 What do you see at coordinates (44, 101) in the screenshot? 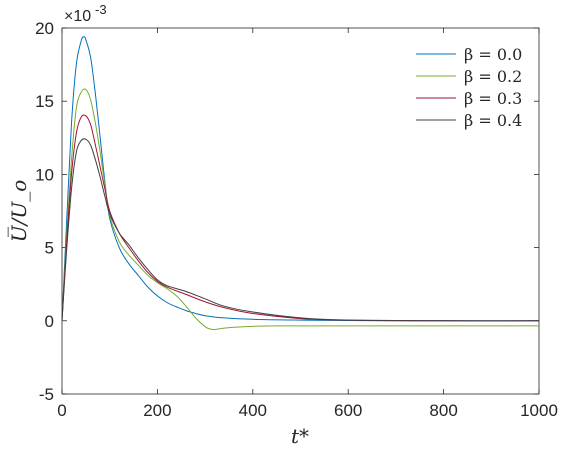
I see `y-tick-label: 15` at bounding box center [44, 101].